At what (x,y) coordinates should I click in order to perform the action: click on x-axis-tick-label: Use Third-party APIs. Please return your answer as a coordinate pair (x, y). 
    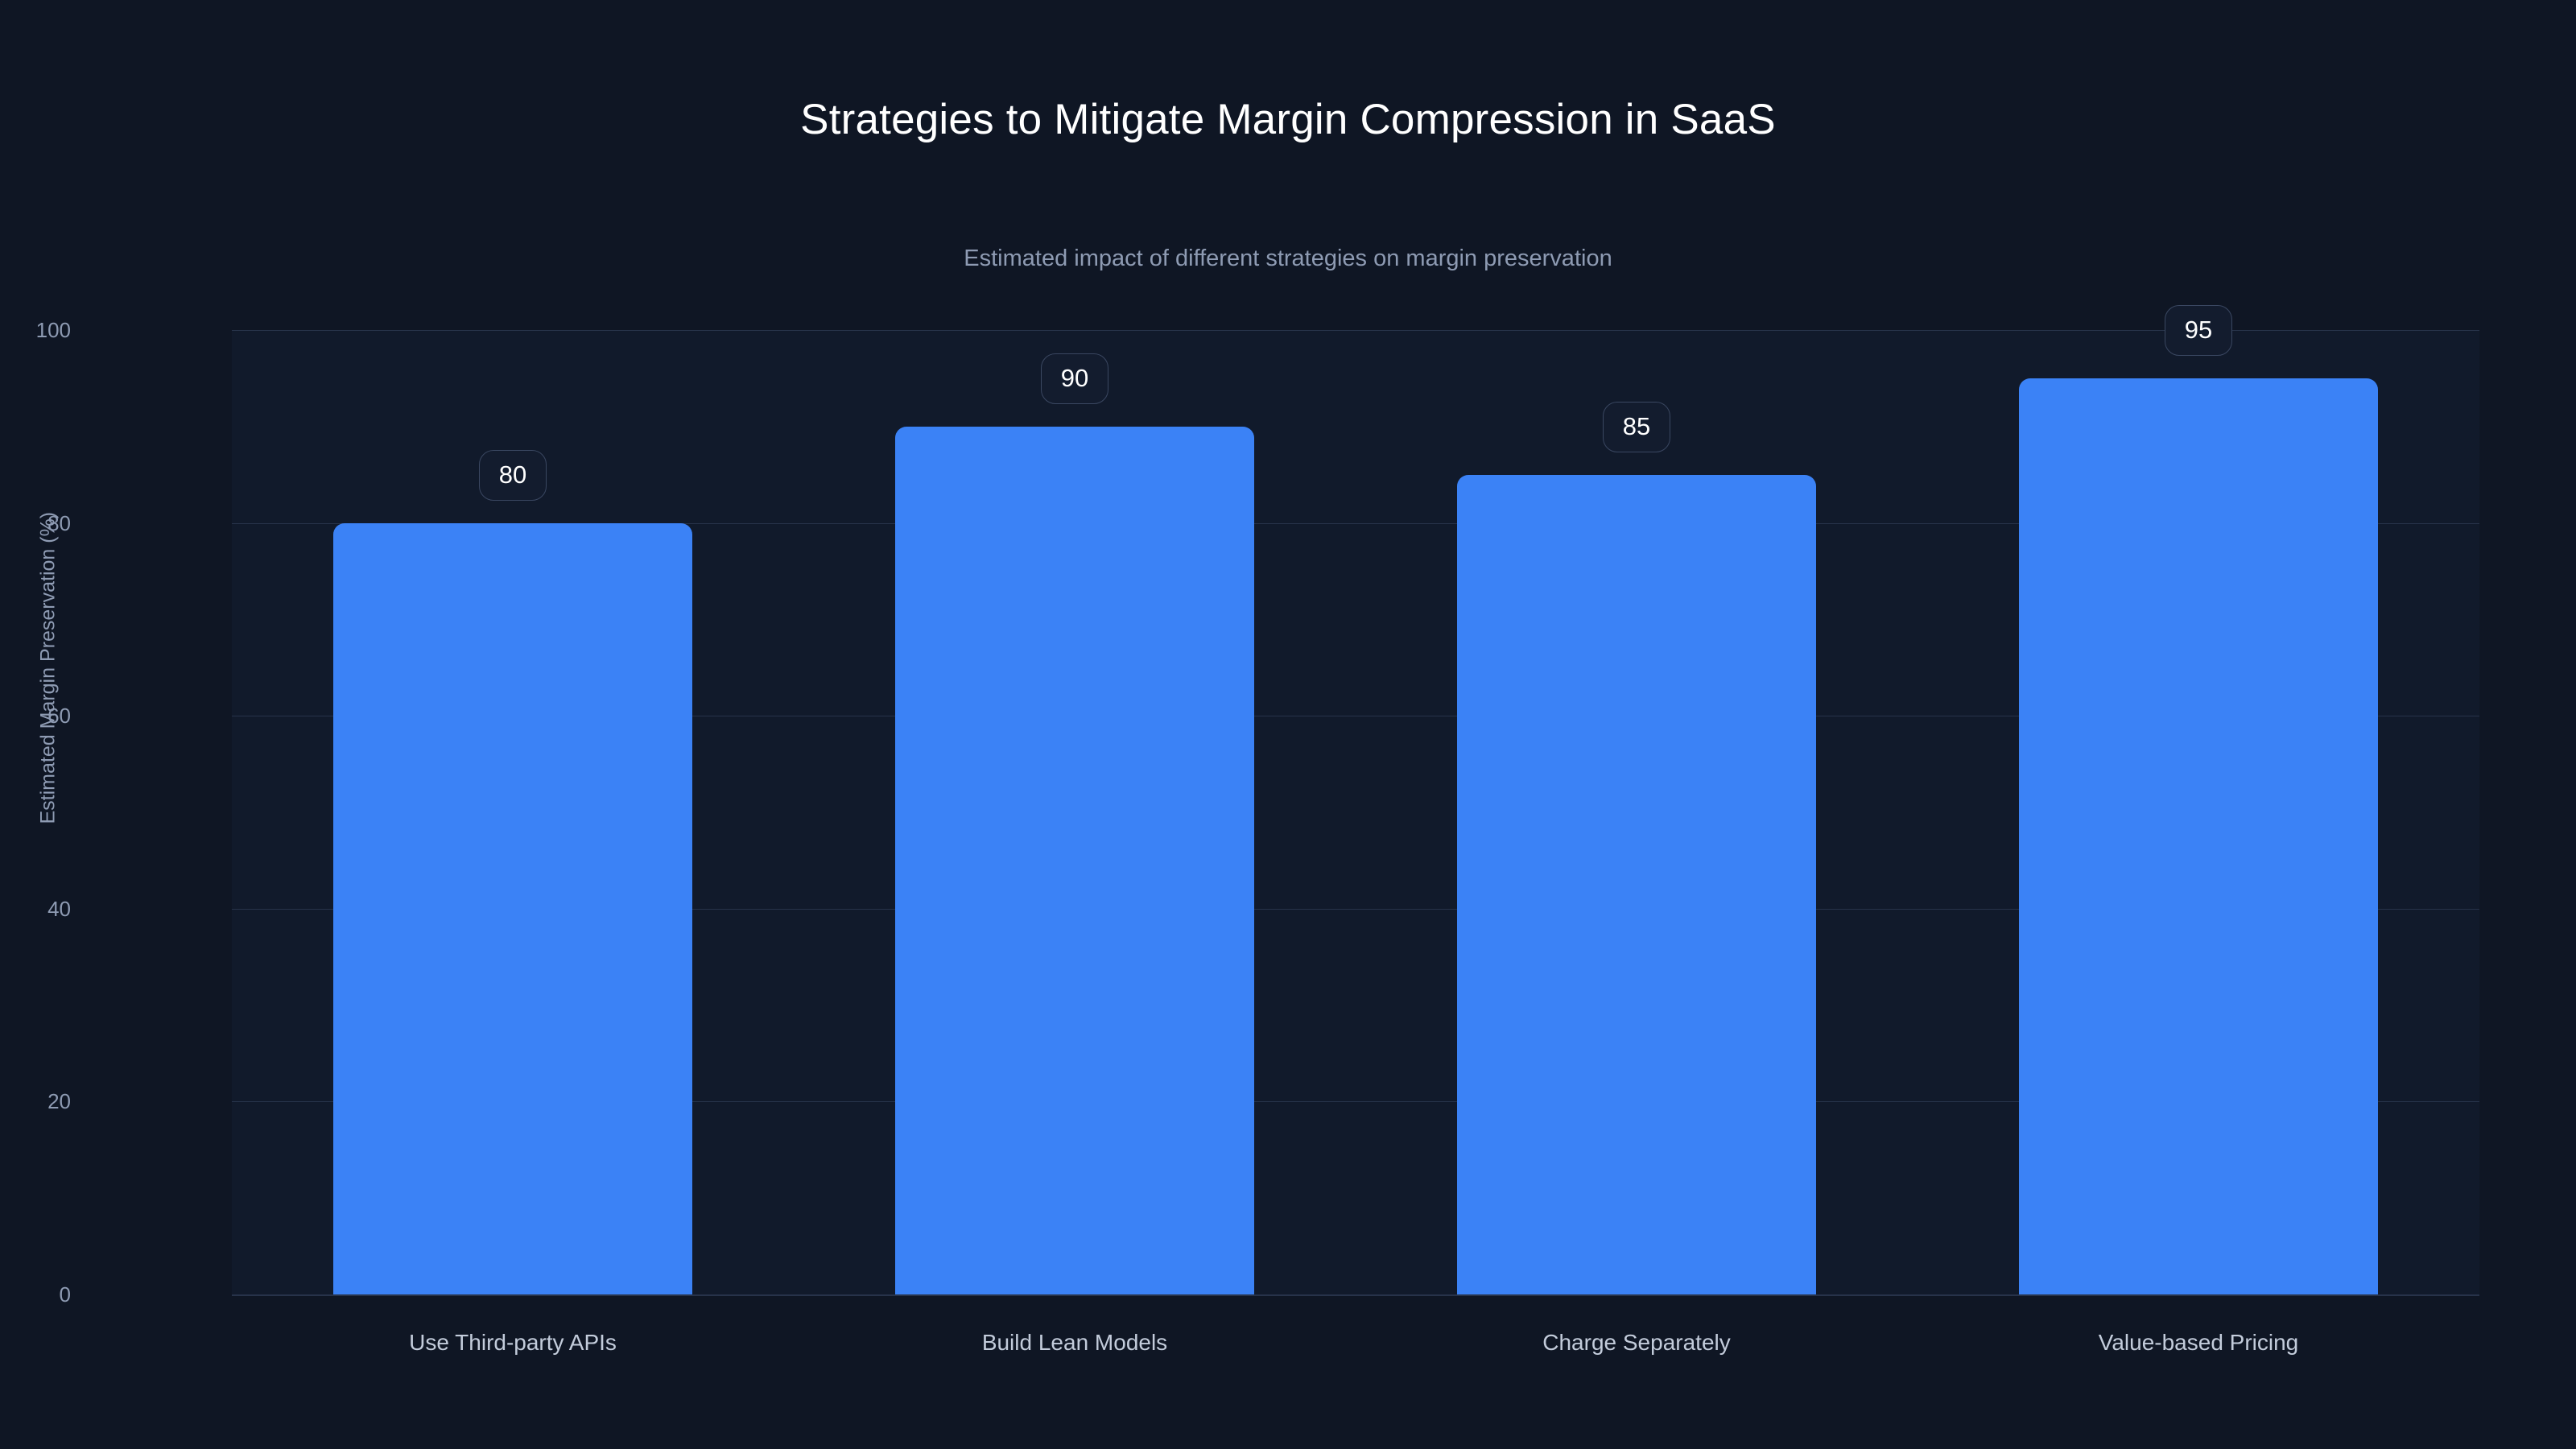
    Looking at the image, I should click on (513, 1342).